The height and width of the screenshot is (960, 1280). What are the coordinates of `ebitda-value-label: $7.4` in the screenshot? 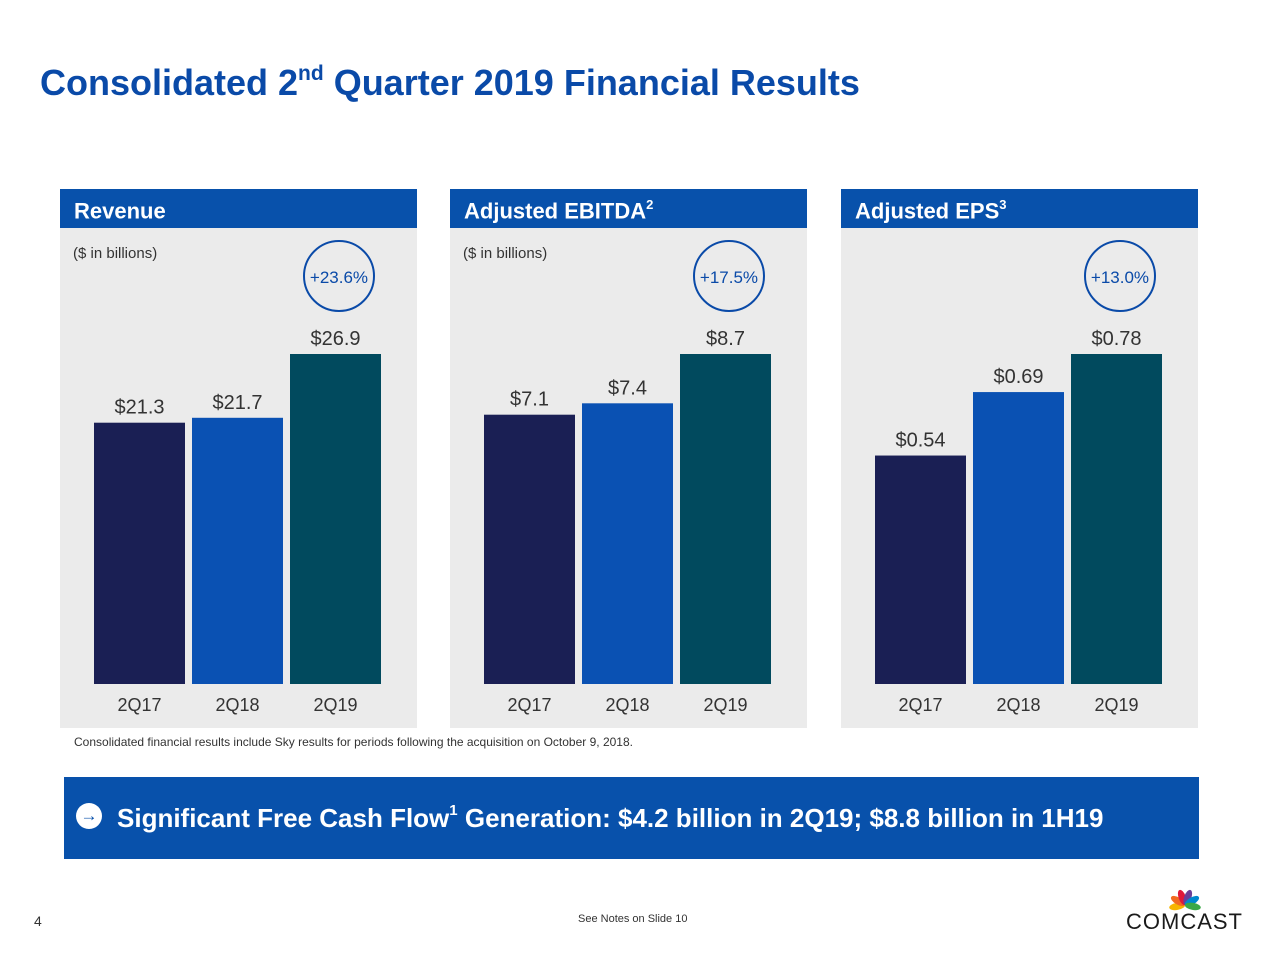 It's located at (627, 388).